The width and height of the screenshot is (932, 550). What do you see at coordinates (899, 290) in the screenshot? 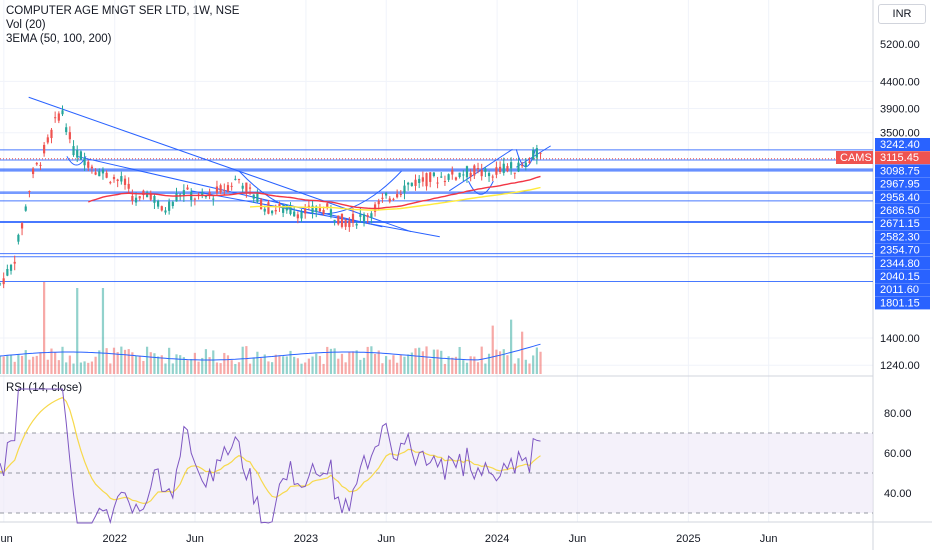
I see `level-value-11: 2011.60` at bounding box center [899, 290].